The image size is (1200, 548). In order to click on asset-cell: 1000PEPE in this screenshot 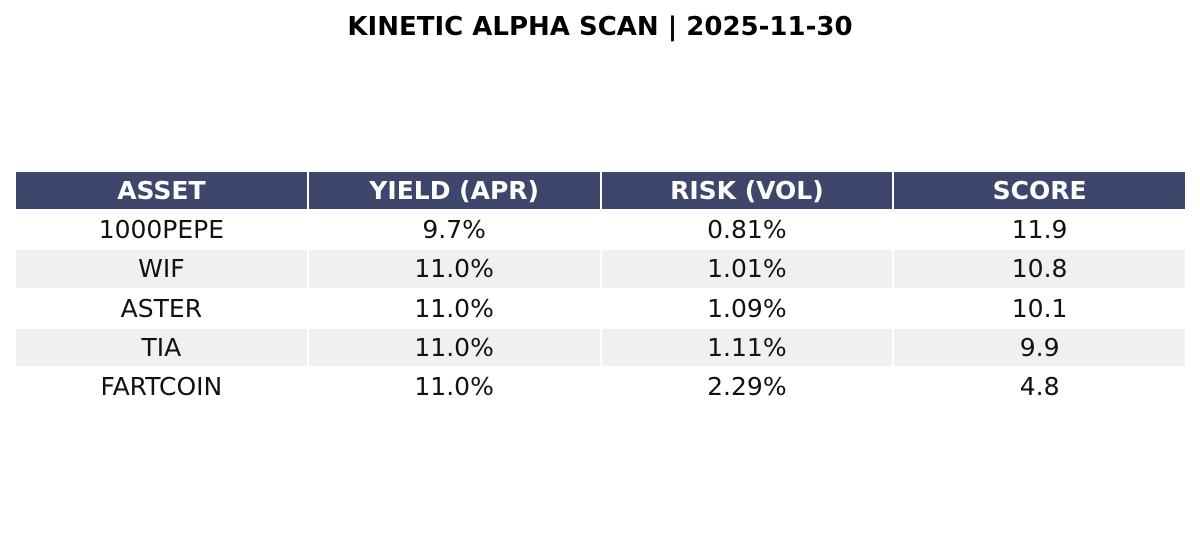, I will do `click(162, 231)`.